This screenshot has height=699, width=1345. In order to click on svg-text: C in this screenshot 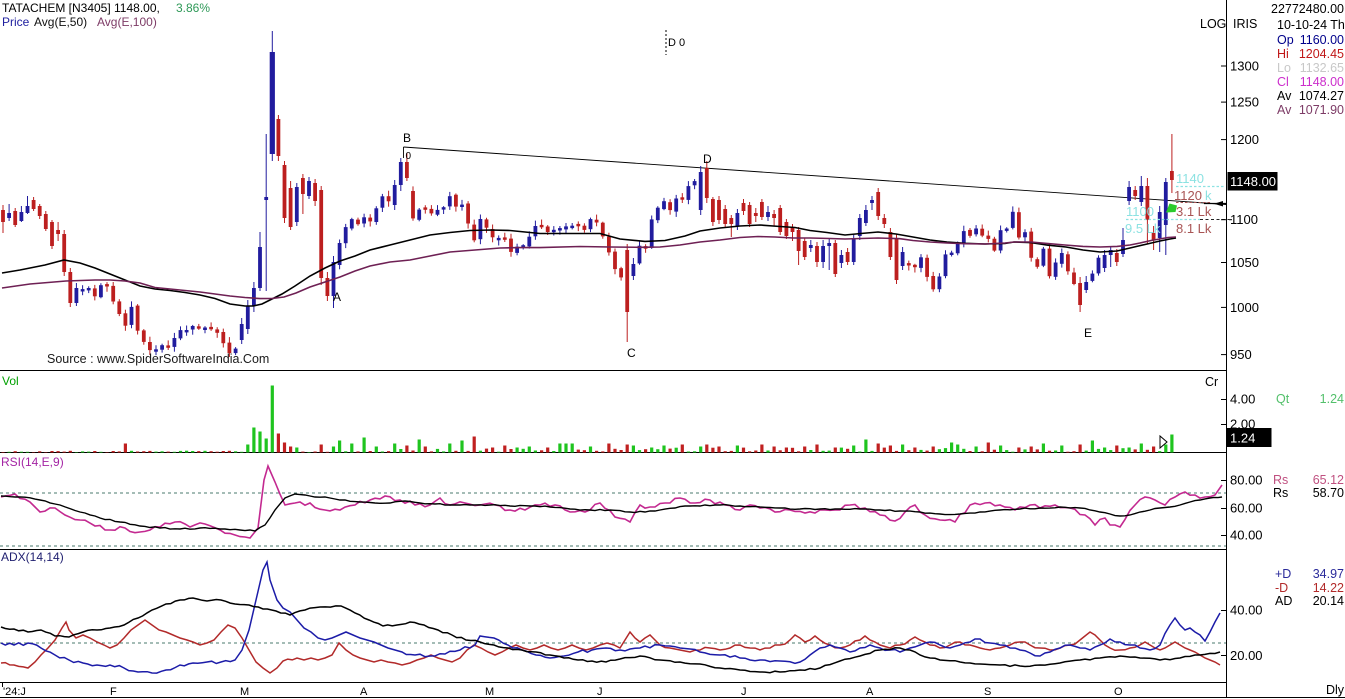, I will do `click(631, 353)`.